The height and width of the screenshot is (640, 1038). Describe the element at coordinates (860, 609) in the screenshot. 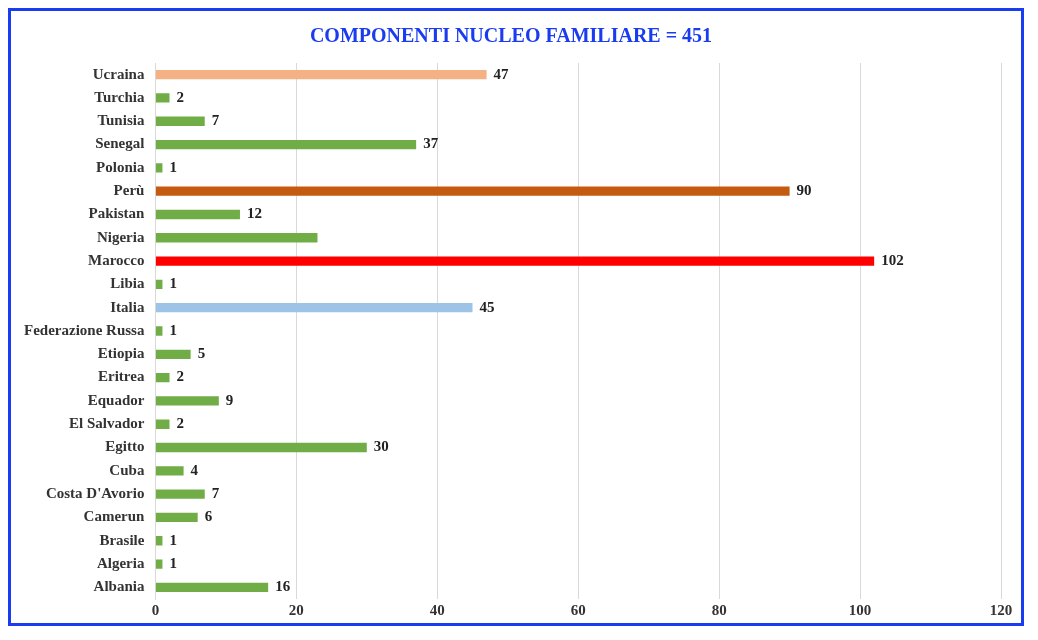

I see `x-tick-label: 100` at that location.